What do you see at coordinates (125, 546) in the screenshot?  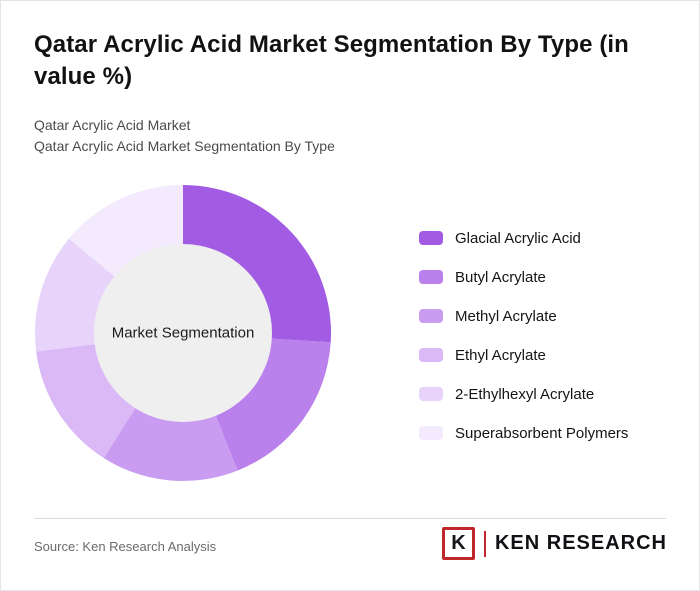 I see `source-text: Source: Ken Research Analysis` at bounding box center [125, 546].